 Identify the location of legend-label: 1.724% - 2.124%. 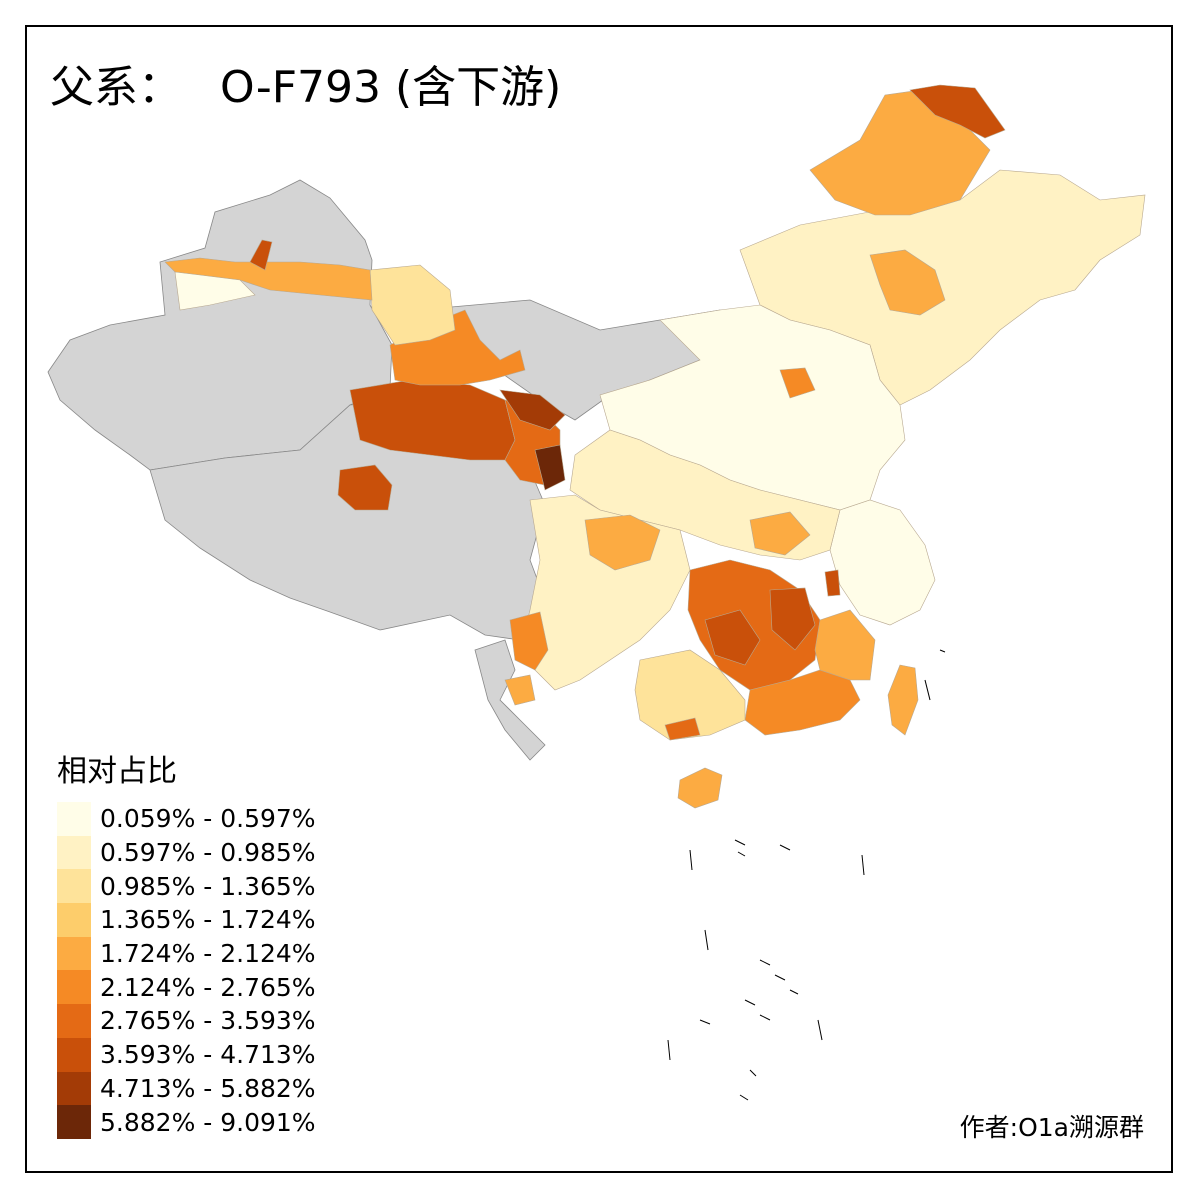
(208, 954).